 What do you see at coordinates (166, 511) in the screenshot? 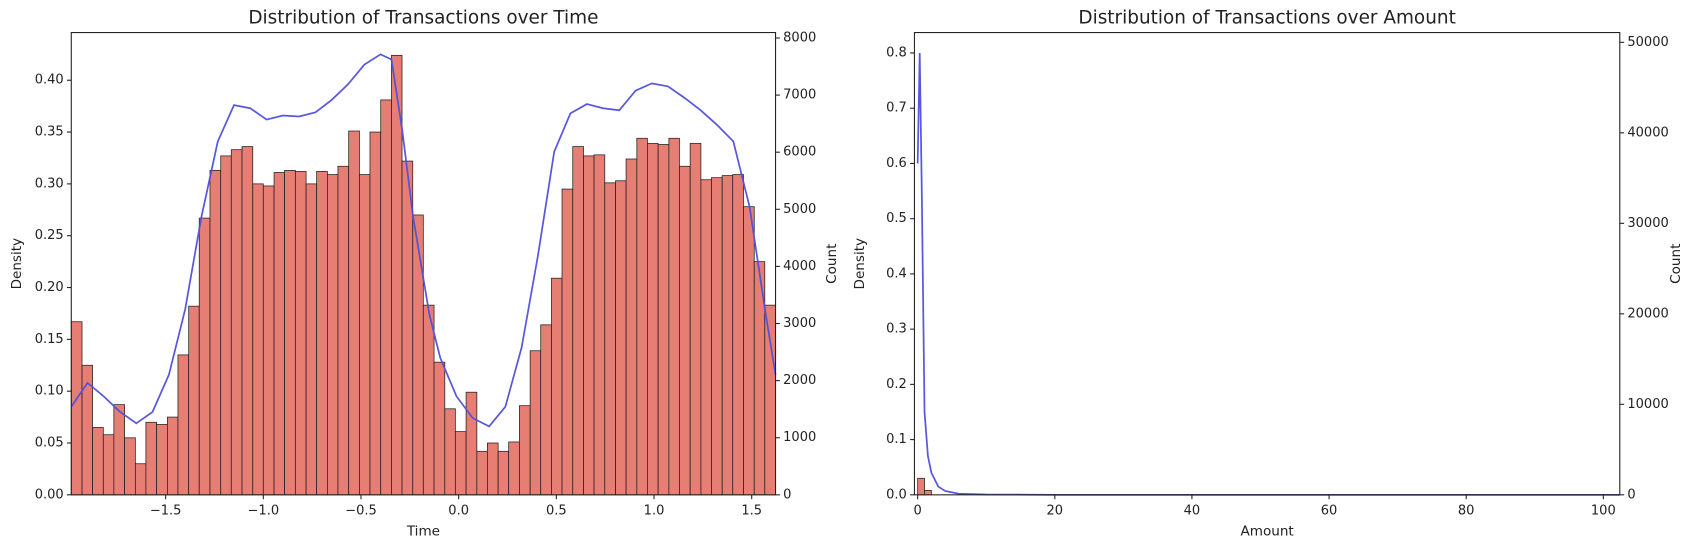
I see `x-tick-label: −1.5` at bounding box center [166, 511].